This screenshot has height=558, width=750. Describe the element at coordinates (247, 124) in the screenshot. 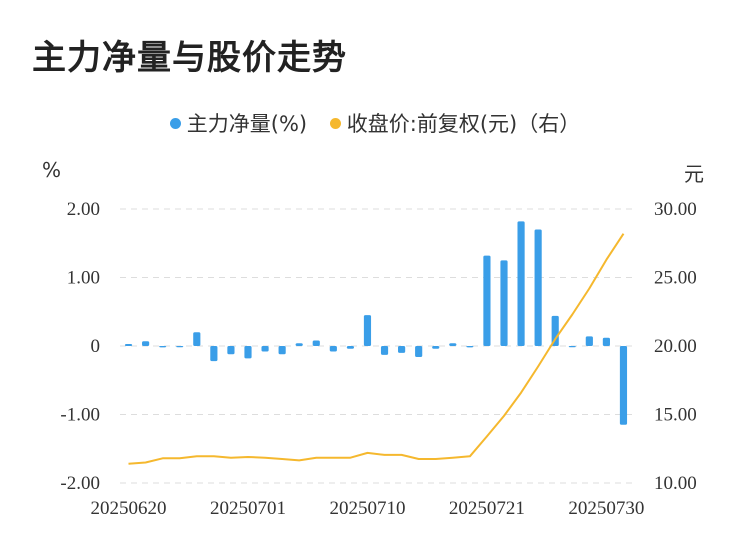

I see `legend-label-net-flow: 主力净量(%)` at that location.